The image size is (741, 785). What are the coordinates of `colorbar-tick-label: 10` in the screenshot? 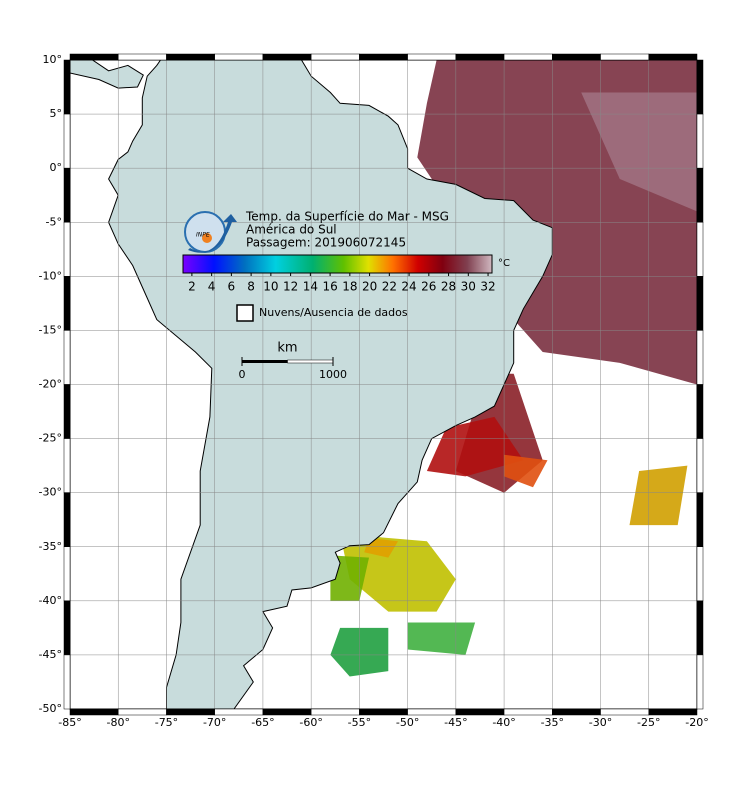 It's located at (270, 287).